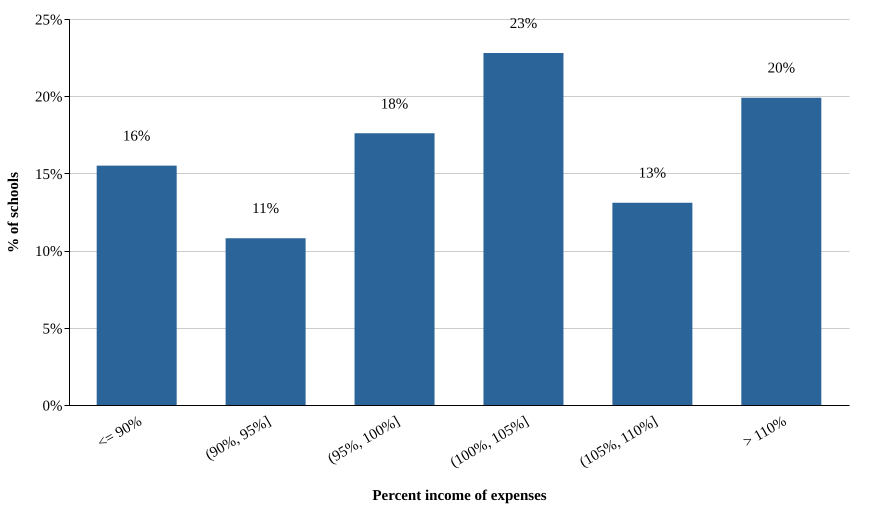 This screenshot has width=892, height=529. I want to click on y-tick-label: 10%, so click(48, 252).